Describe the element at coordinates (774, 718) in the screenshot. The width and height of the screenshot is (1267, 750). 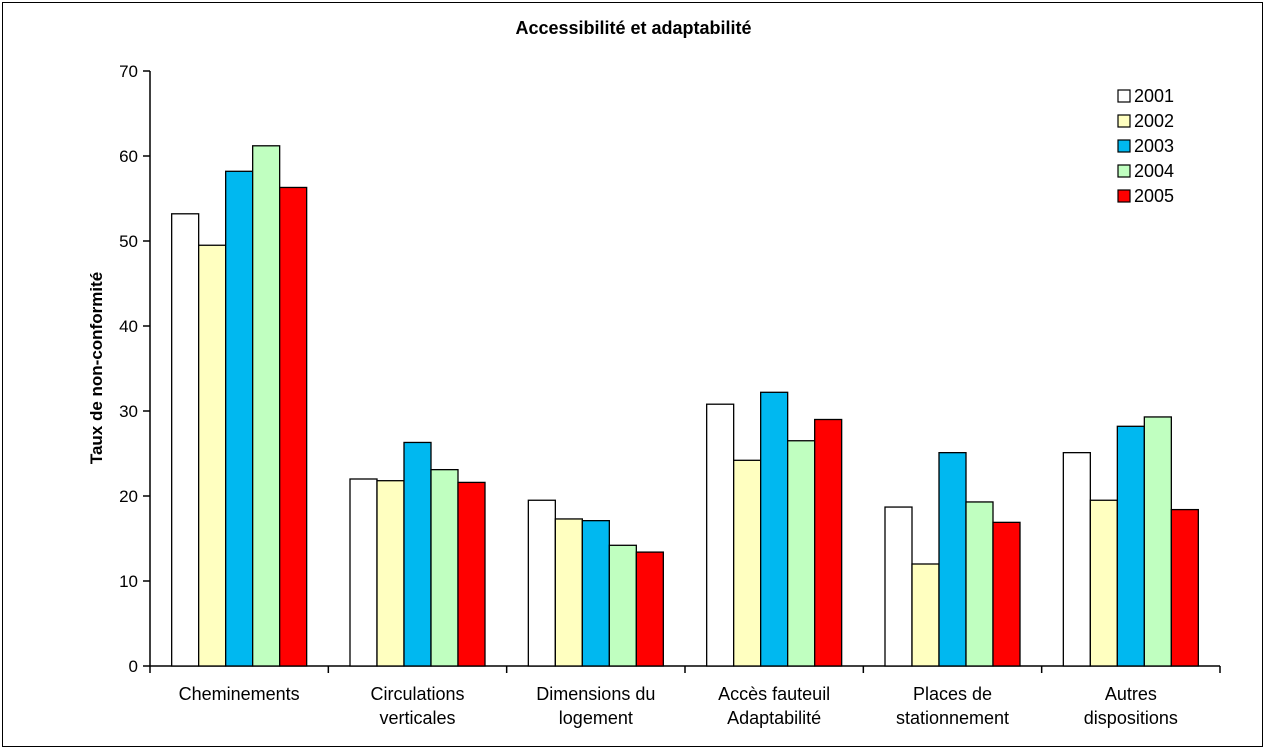
I see `x-category-label: Adaptabilité` at that location.